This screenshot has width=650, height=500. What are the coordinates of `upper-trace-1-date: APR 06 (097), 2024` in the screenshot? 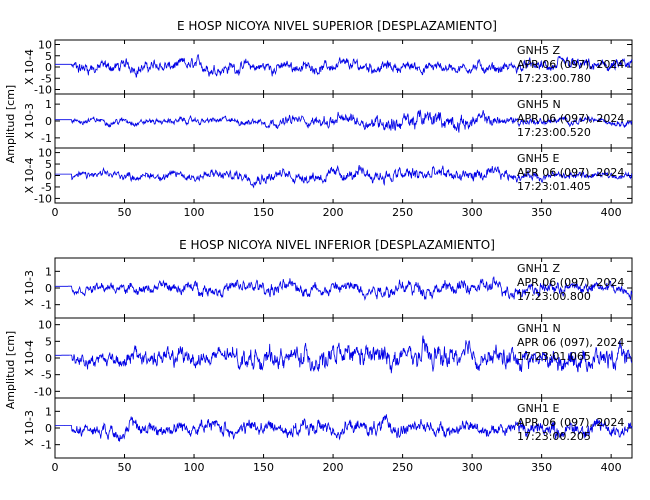 It's located at (570, 64).